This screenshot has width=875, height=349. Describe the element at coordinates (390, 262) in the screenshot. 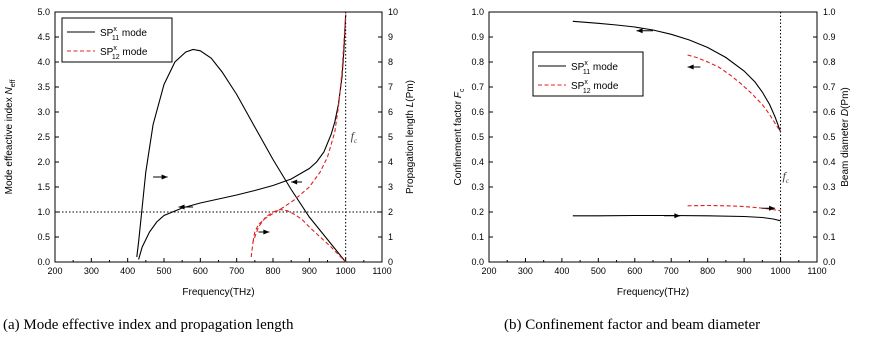

I see `y2-tick-label-a: 0` at that location.